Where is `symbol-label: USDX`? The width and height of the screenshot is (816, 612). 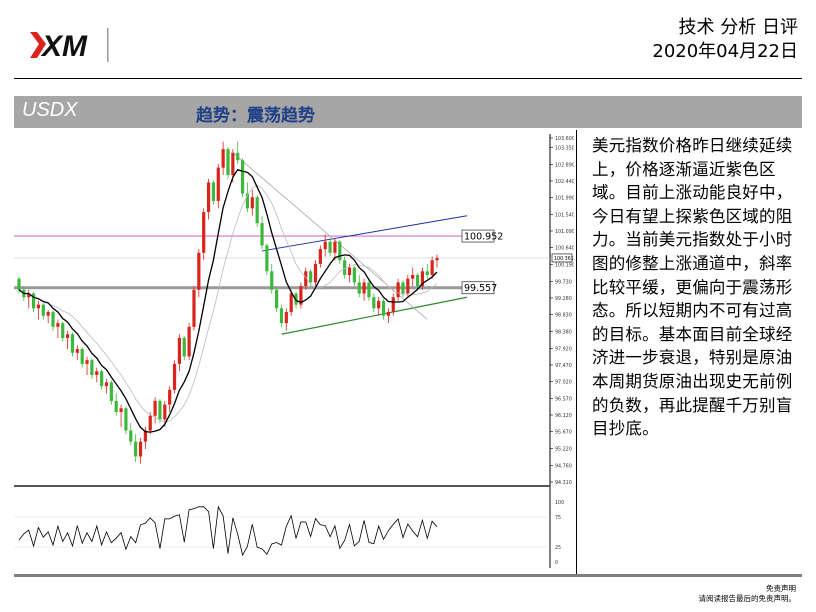
symbol-label: USDX is located at coordinates (50, 110).